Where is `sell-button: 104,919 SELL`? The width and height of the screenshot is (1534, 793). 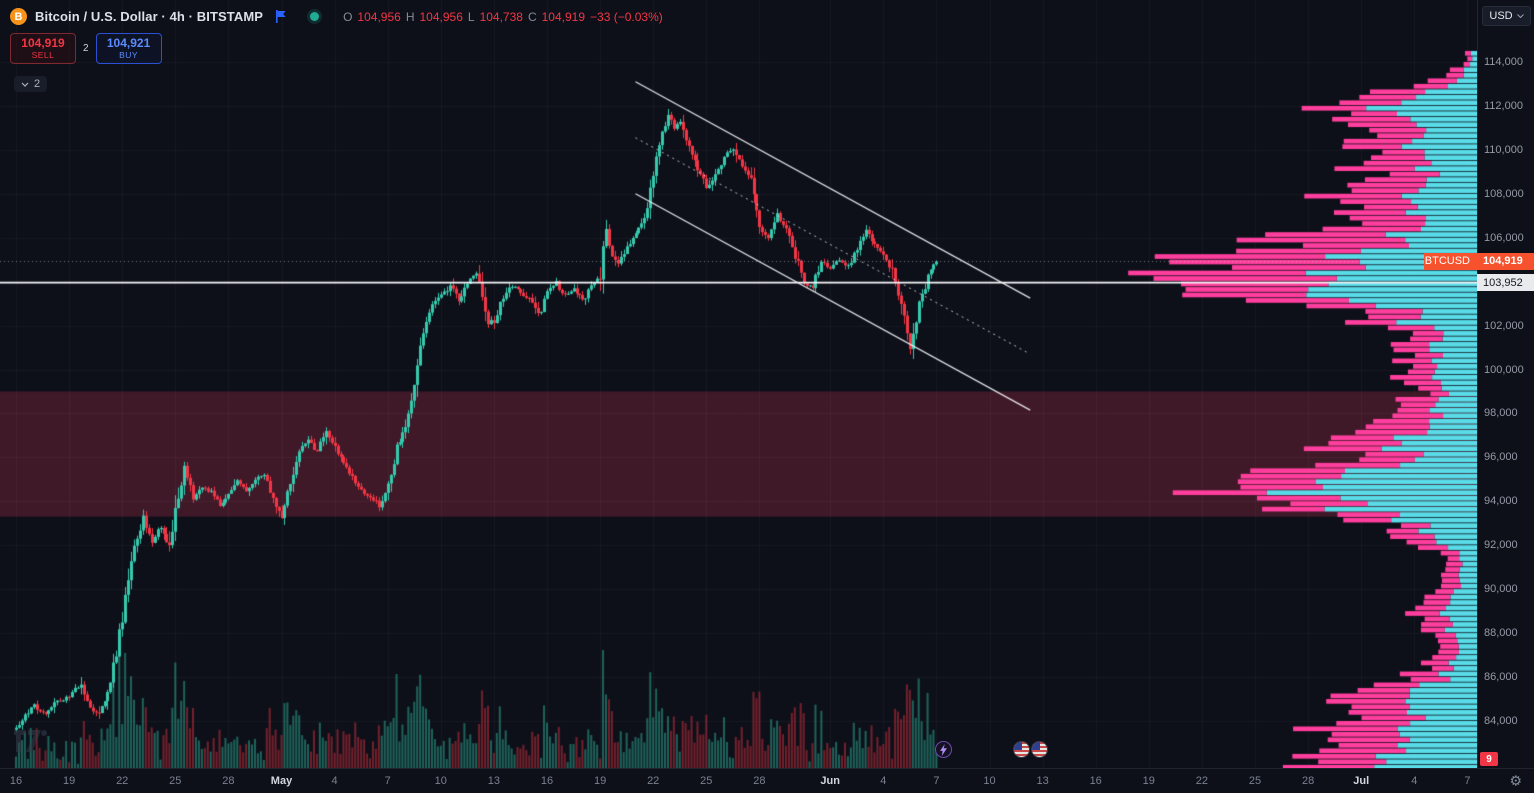 sell-button: 104,919 SELL is located at coordinates (43, 48).